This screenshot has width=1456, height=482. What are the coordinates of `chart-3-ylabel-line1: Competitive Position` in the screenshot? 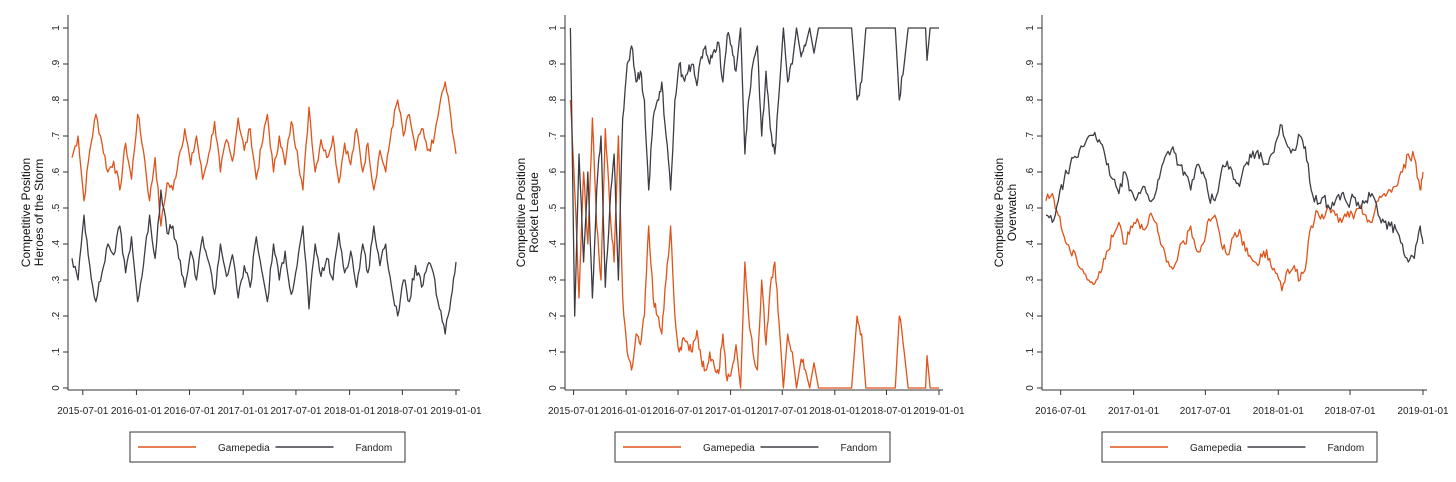 It's located at (999, 212).